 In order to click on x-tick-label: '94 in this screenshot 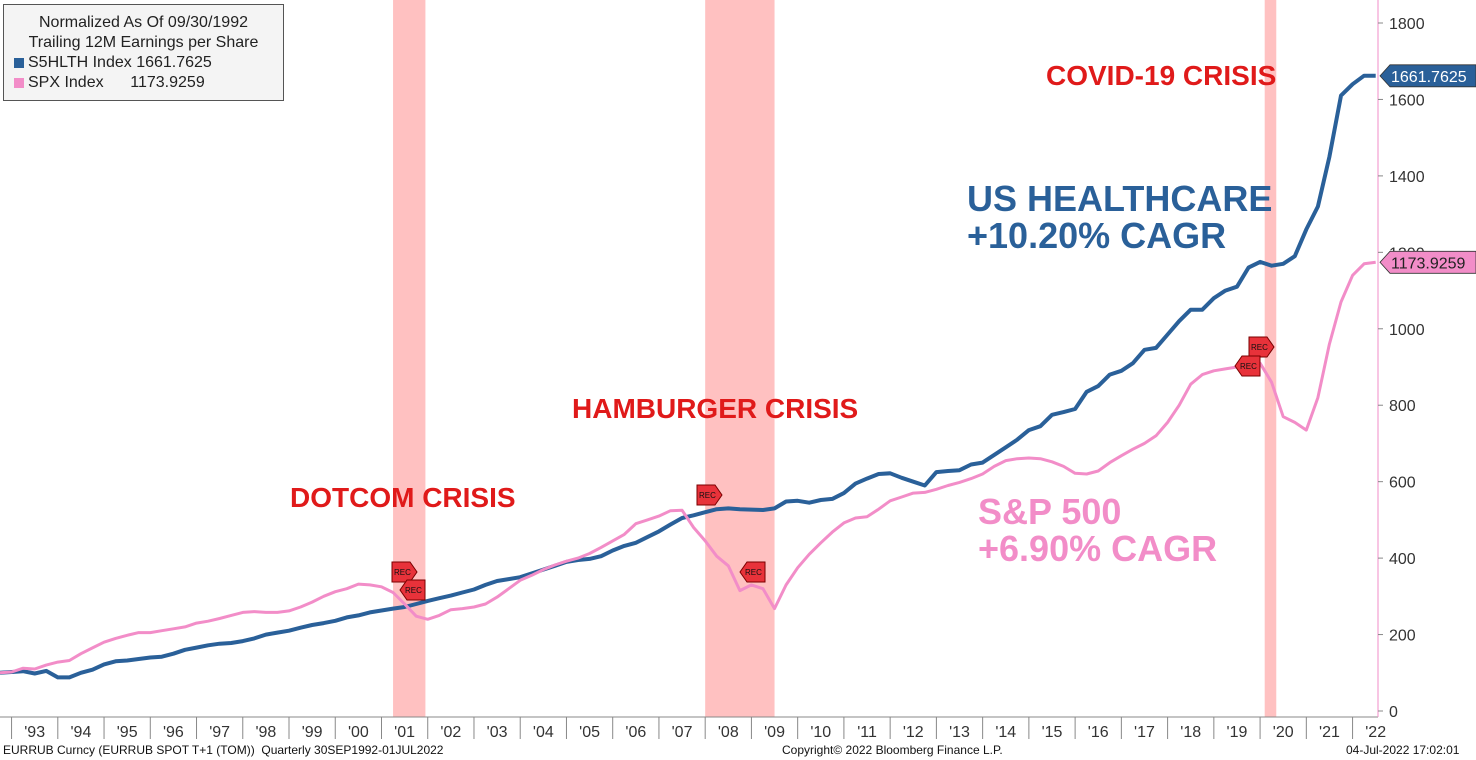, I will do `click(80, 732)`.